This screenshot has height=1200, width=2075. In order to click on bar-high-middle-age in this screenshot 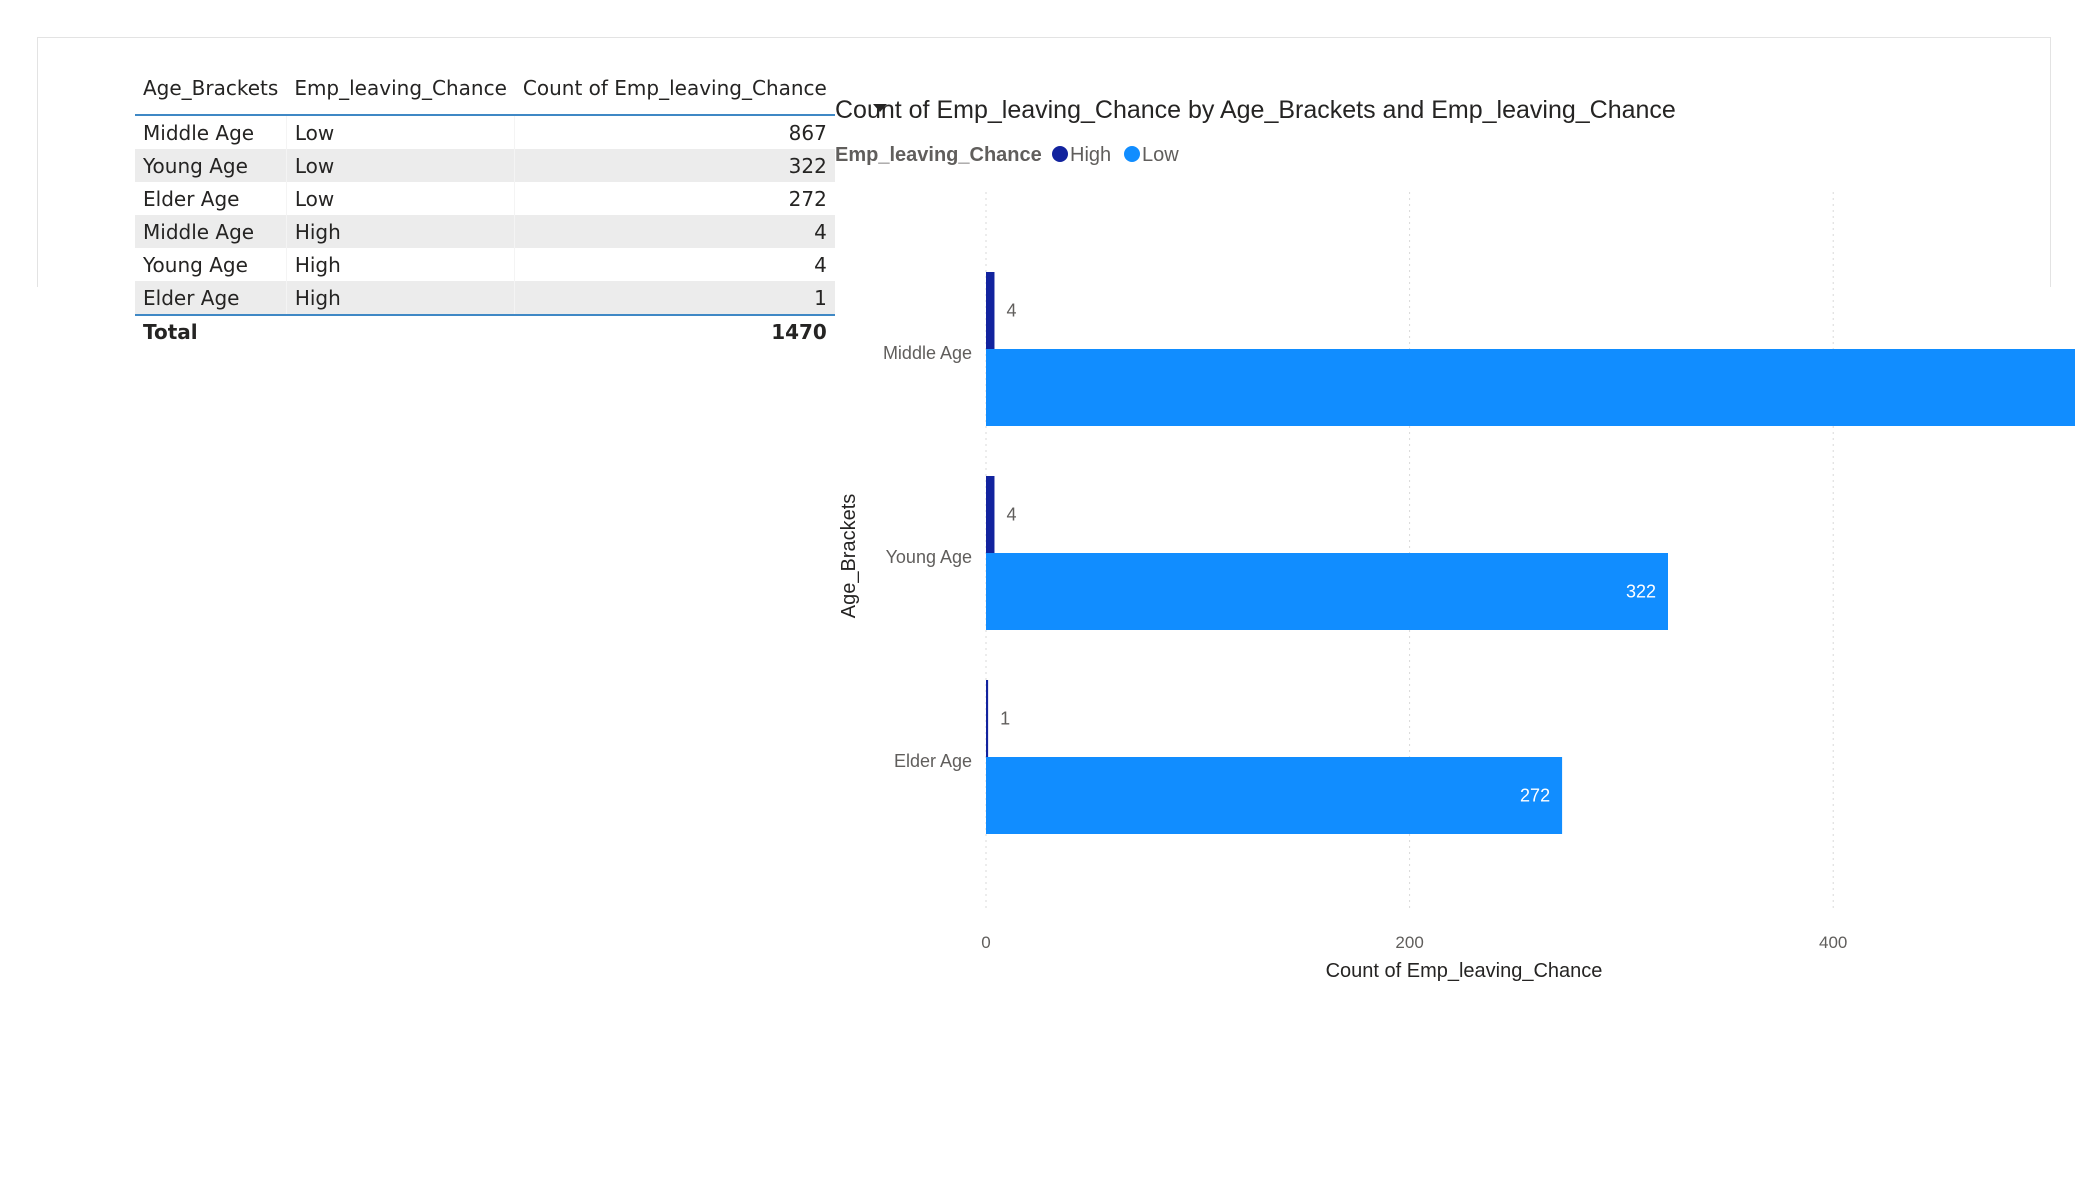, I will do `click(990, 310)`.